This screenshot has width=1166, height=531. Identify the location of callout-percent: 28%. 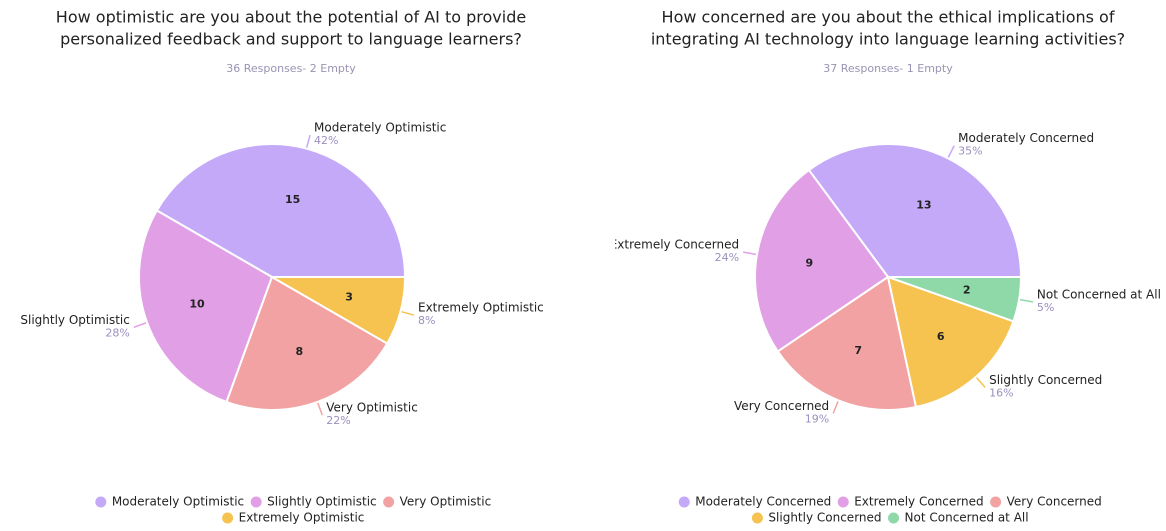
(117, 332).